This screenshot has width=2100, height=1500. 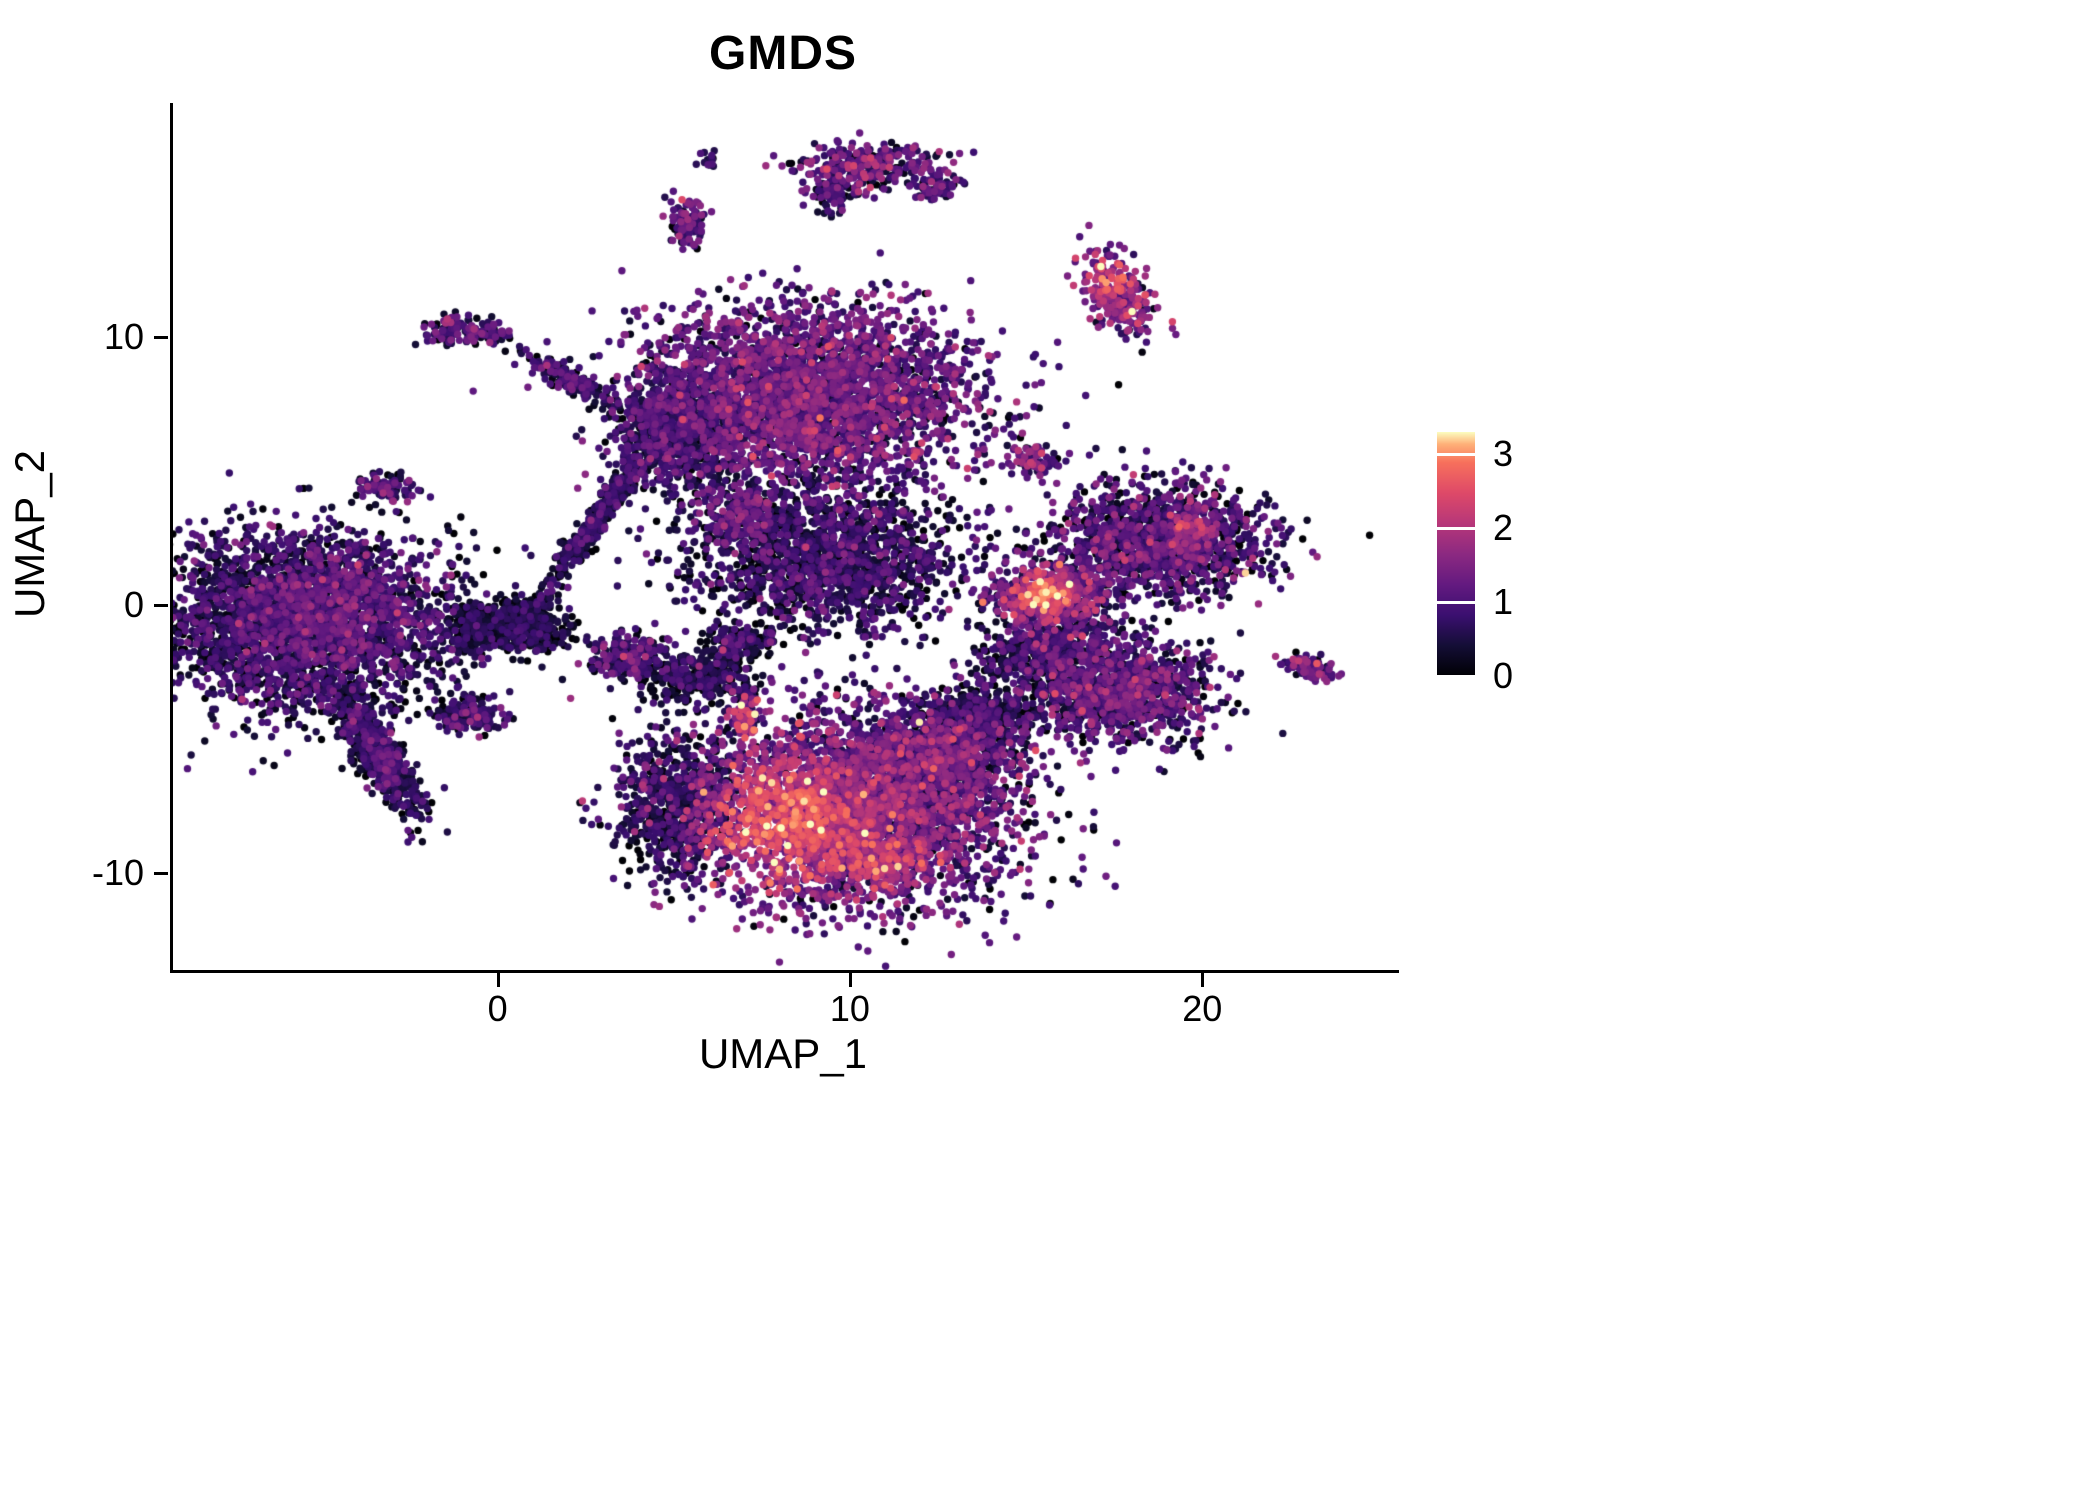 What do you see at coordinates (123, 336) in the screenshot?
I see `y-tick-label: 10` at bounding box center [123, 336].